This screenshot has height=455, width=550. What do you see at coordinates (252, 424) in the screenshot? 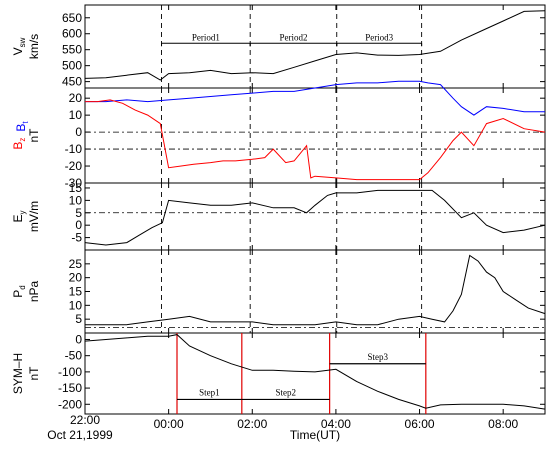
I see `x-tick-label: 02:00` at bounding box center [252, 424].